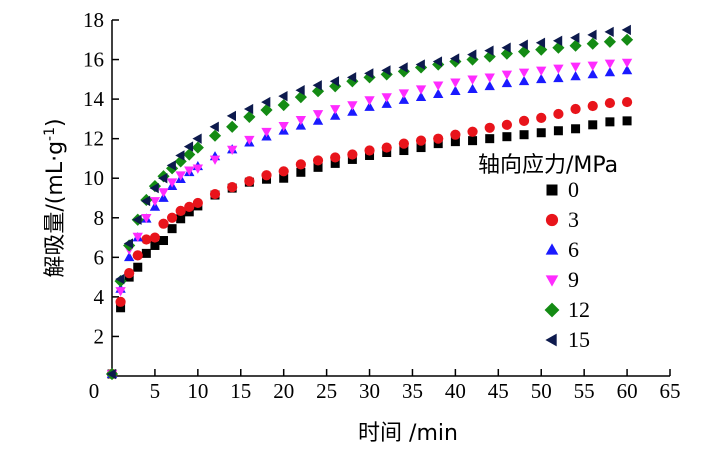 Image resolution: width=709 pixels, height=456 pixels. Describe the element at coordinates (197, 391) in the screenshot. I see `x-tick-label: 10` at that location.